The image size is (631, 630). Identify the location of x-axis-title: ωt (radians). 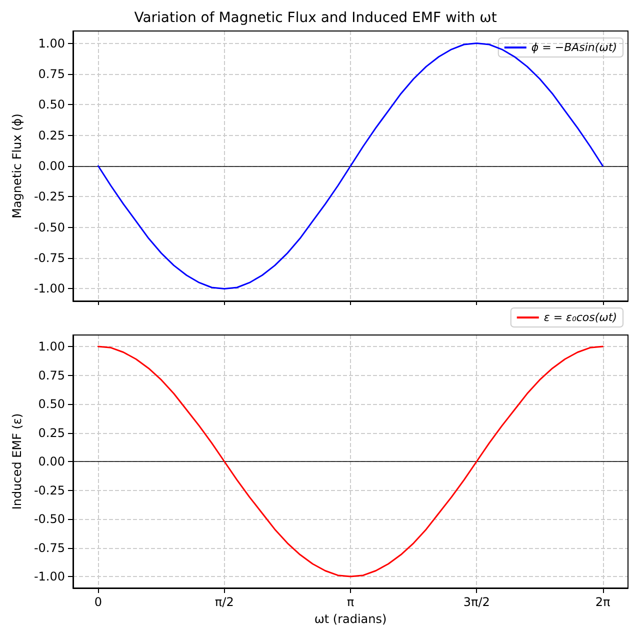
(350, 619).